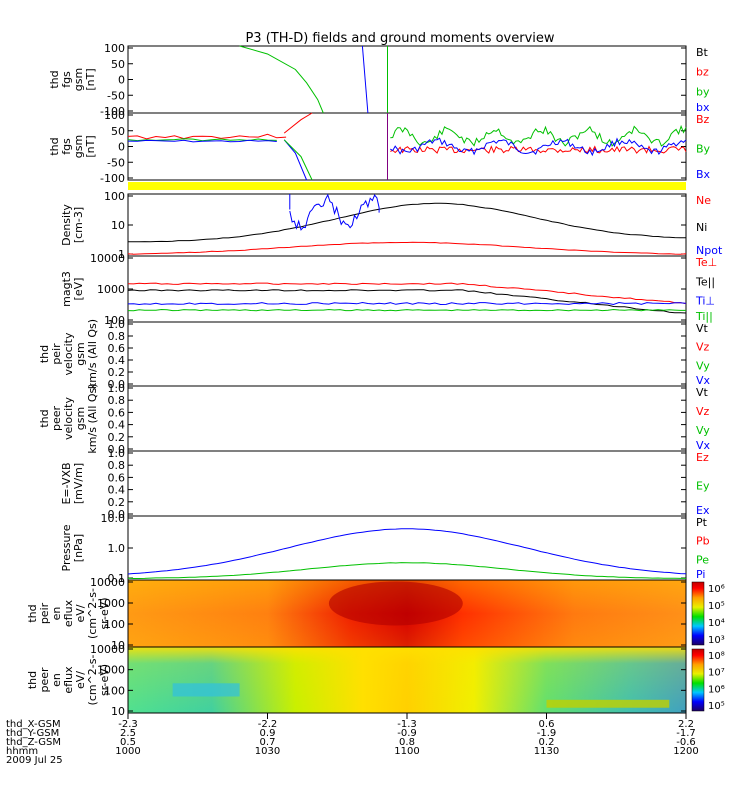 Image resolution: width=750 pixels, height=800 pixels. What do you see at coordinates (112, 111) in the screenshot?
I see `y-tick-label: -100` at bounding box center [112, 111].